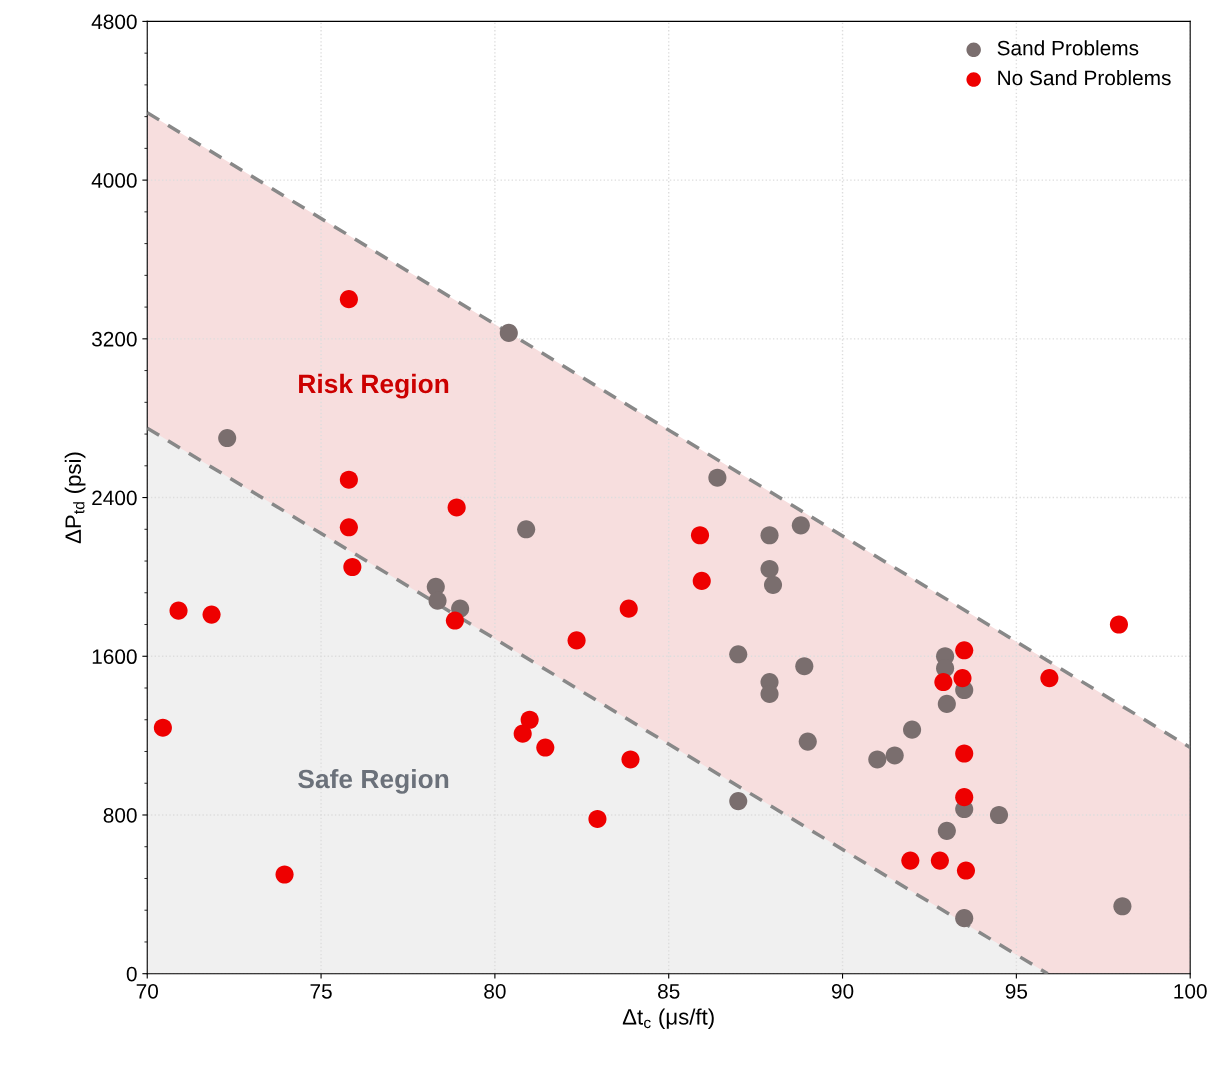 This screenshot has height=1070, width=1227. Describe the element at coordinates (321, 991) in the screenshot. I see `x-tick-label: 75` at that location.